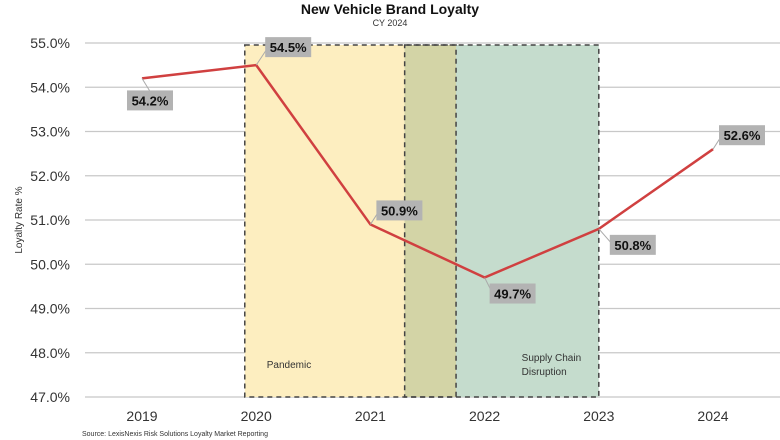 The height and width of the screenshot is (440, 780). I want to click on x-tick-label: 2021, so click(370, 416).